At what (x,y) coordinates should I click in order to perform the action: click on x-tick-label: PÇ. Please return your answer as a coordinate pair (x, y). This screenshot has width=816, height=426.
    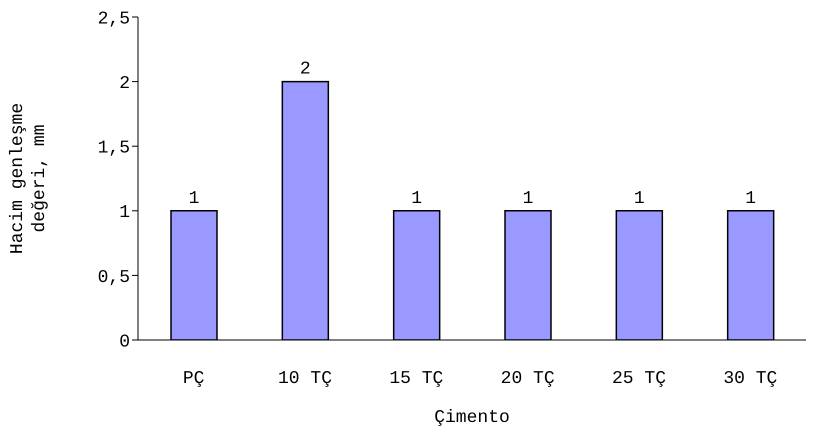
    Looking at the image, I should click on (193, 378).